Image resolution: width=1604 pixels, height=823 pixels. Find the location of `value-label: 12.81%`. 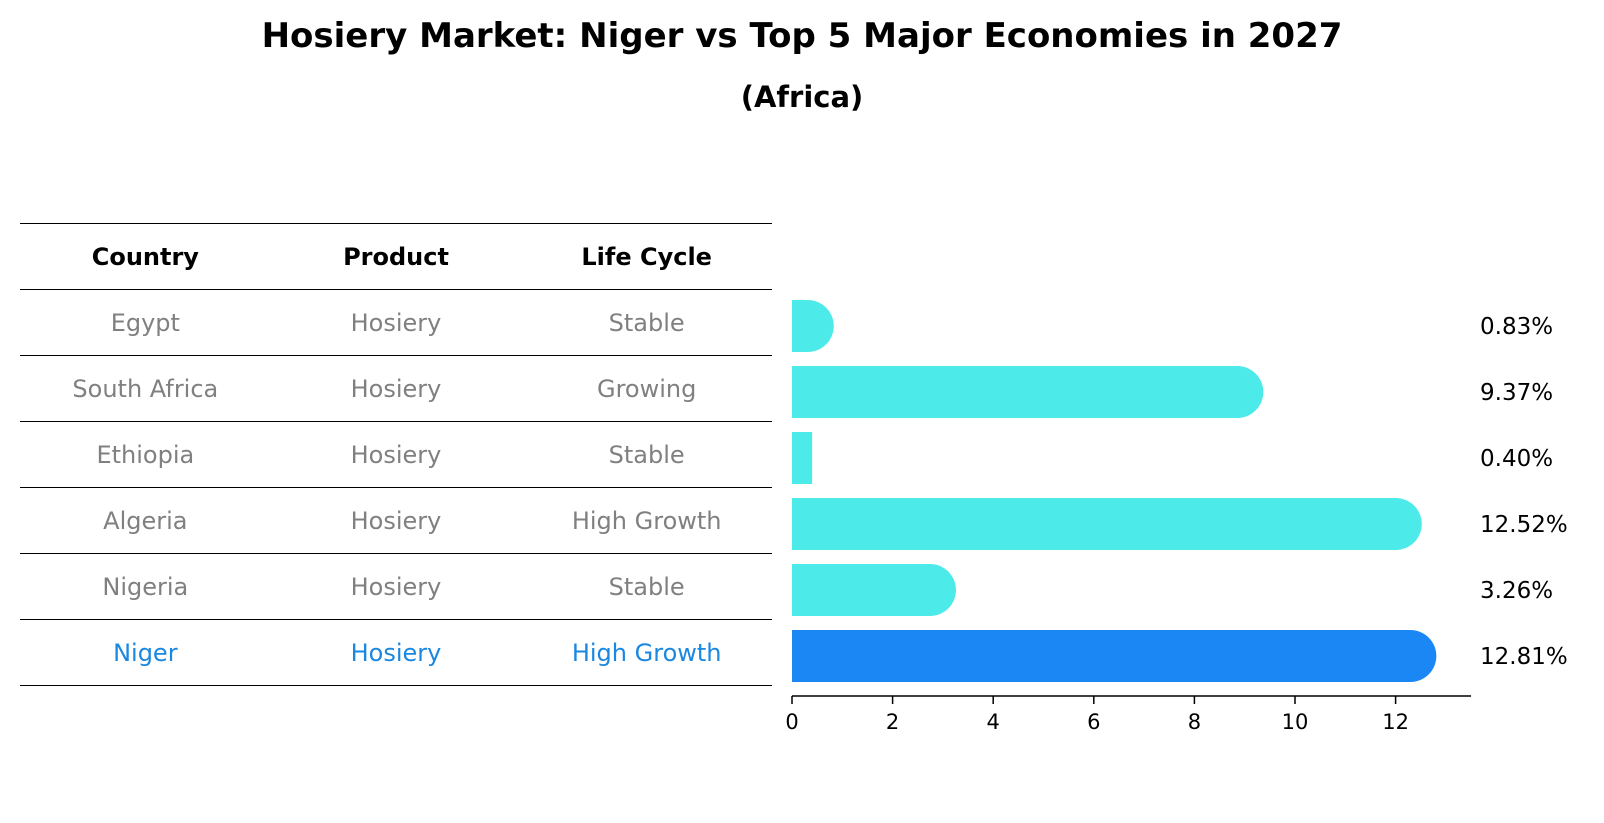

value-label: 12.81% is located at coordinates (1524, 657).